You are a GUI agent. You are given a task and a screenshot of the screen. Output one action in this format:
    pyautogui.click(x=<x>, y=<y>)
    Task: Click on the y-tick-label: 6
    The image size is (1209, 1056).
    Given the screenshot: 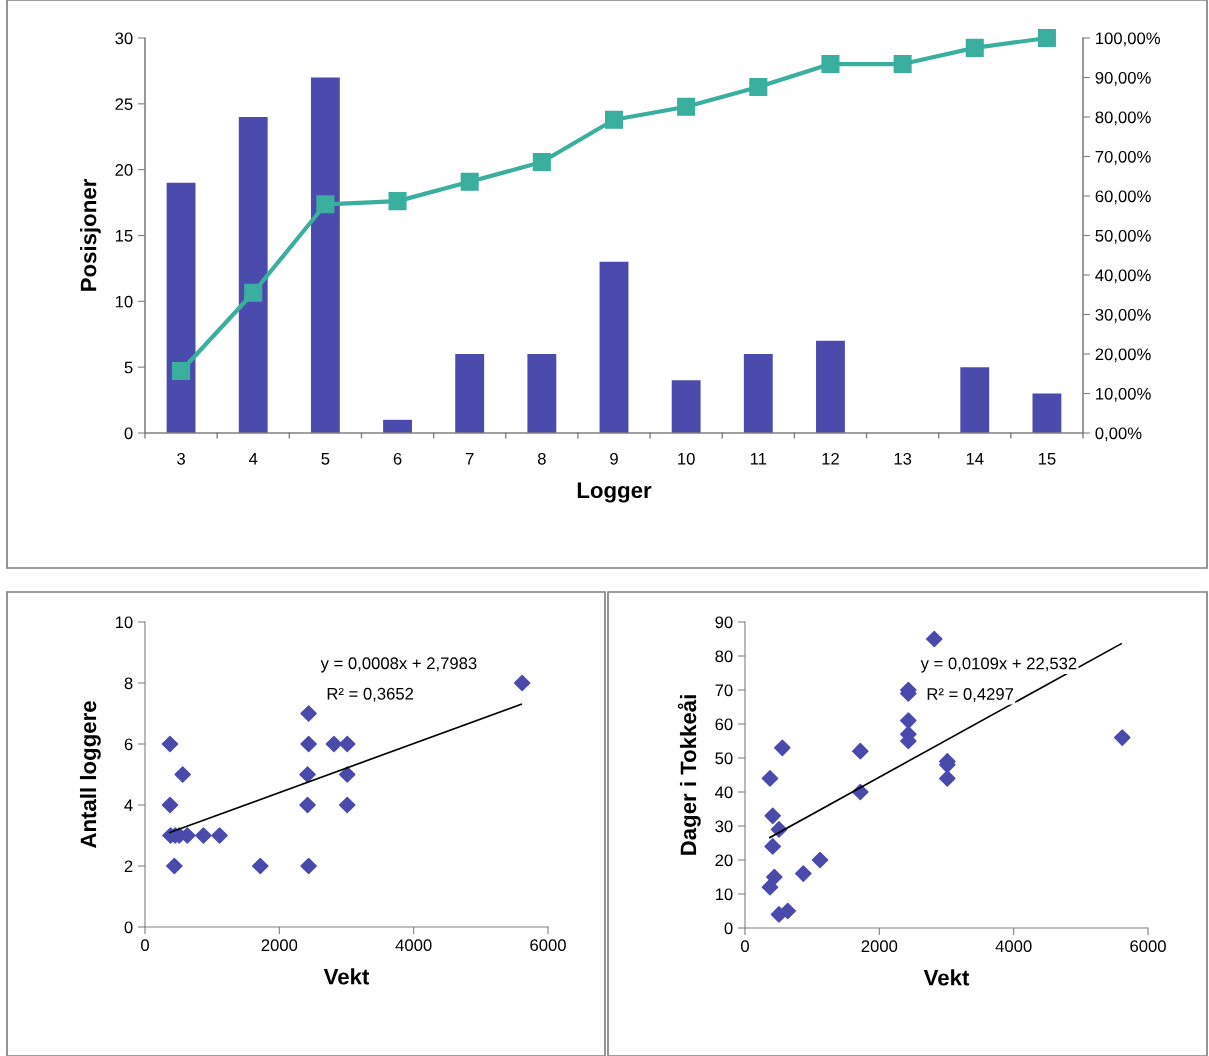 What is the action you would take?
    pyautogui.click(x=128, y=744)
    